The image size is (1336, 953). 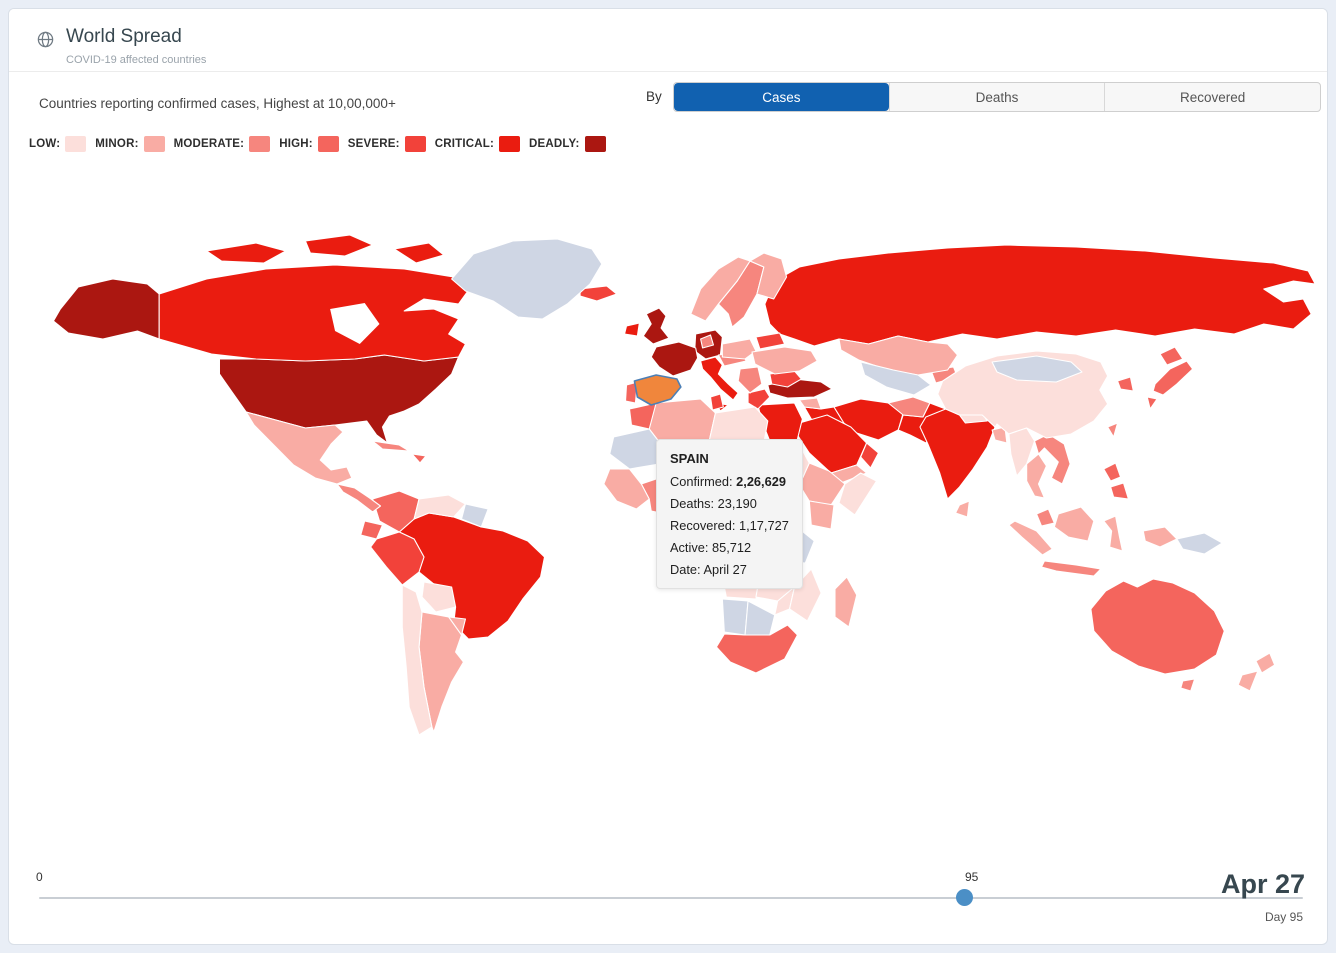 What do you see at coordinates (355, 323) in the screenshot?
I see `hudson-bay` at bounding box center [355, 323].